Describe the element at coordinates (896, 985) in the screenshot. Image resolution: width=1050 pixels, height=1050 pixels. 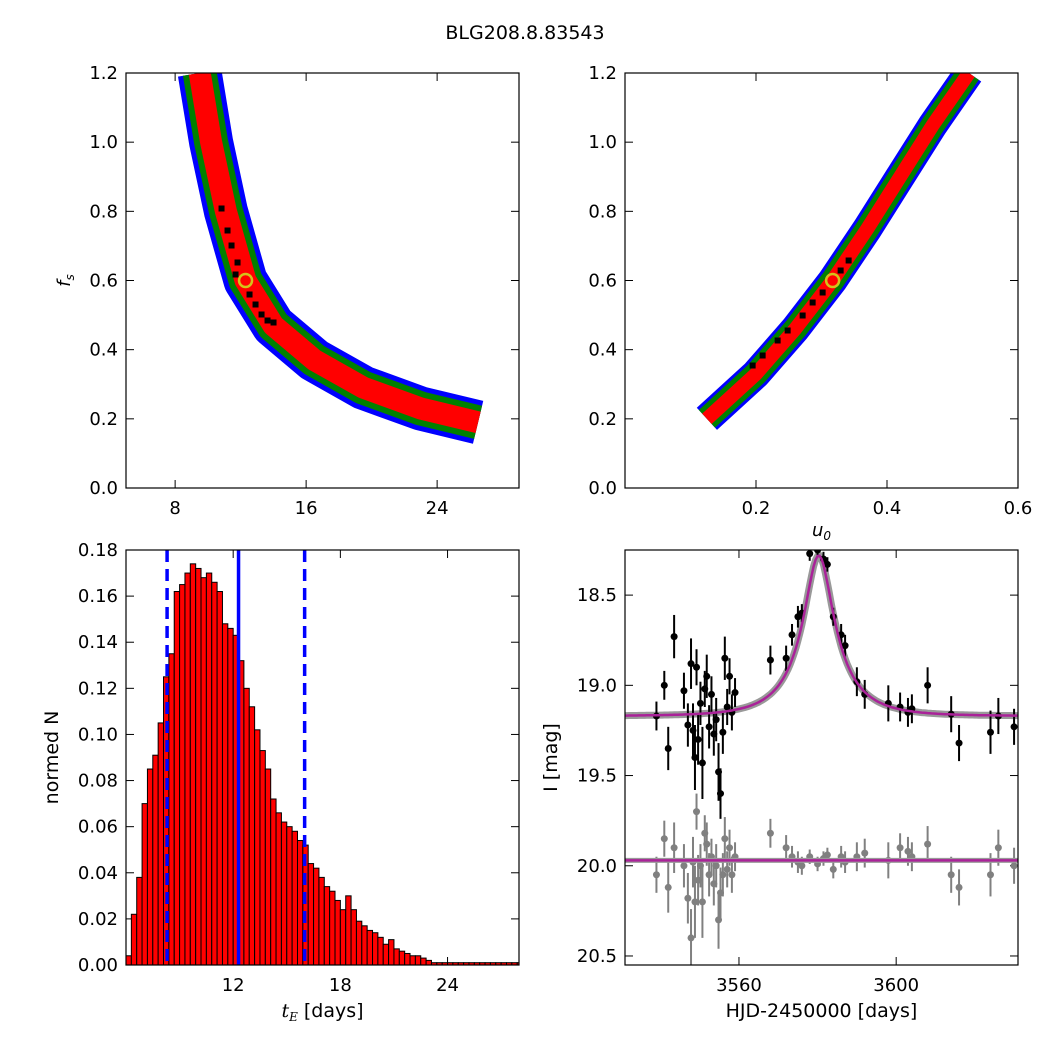
I see `x-tick-label: 3600` at that location.